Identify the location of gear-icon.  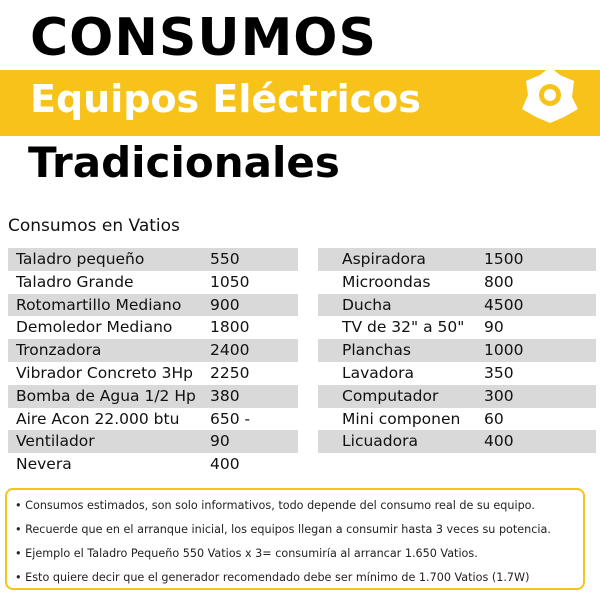
(550, 95).